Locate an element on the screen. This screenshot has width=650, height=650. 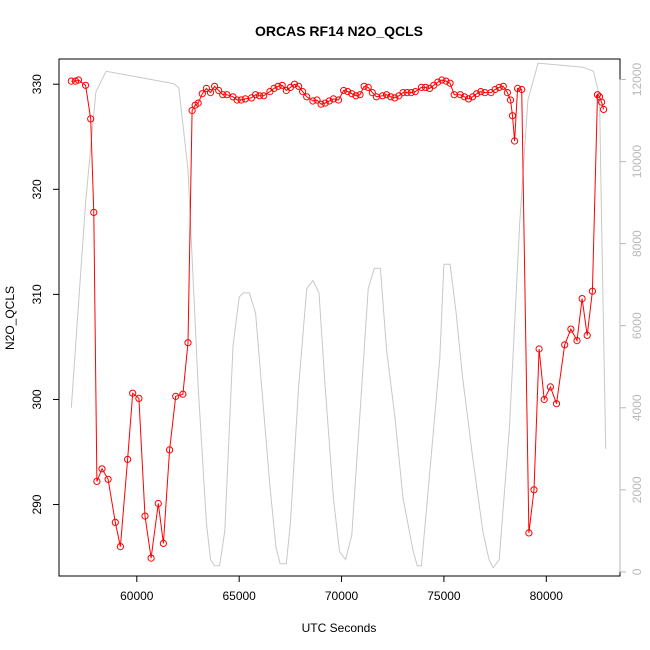
y2-tick-label: 2000 is located at coordinates (637, 489).